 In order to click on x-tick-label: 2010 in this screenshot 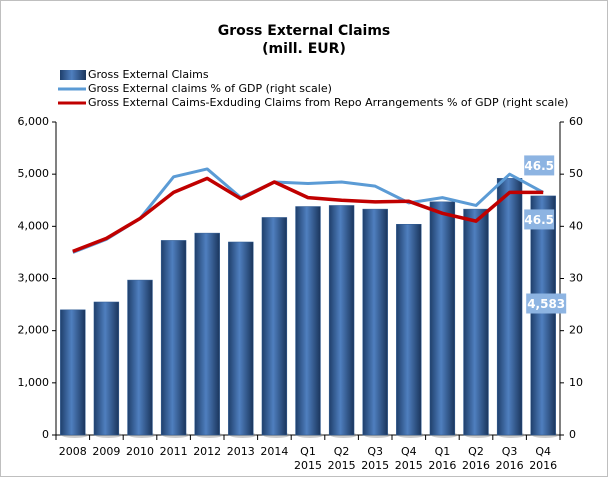, I will do `click(140, 451)`.